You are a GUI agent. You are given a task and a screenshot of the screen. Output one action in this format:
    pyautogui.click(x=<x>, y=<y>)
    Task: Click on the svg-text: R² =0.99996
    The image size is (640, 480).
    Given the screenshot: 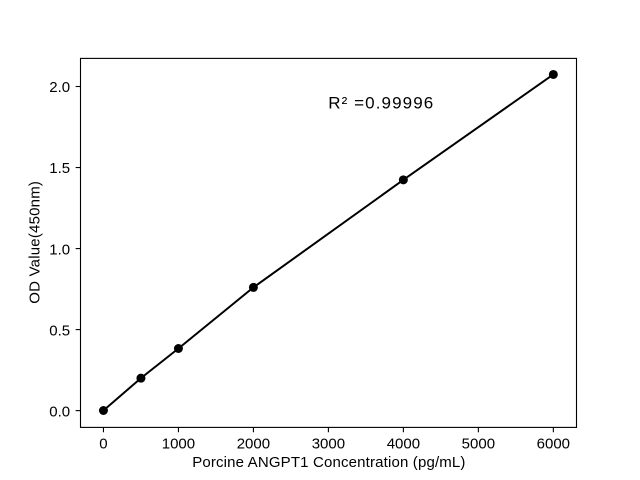 What is the action you would take?
    pyautogui.click(x=381, y=102)
    